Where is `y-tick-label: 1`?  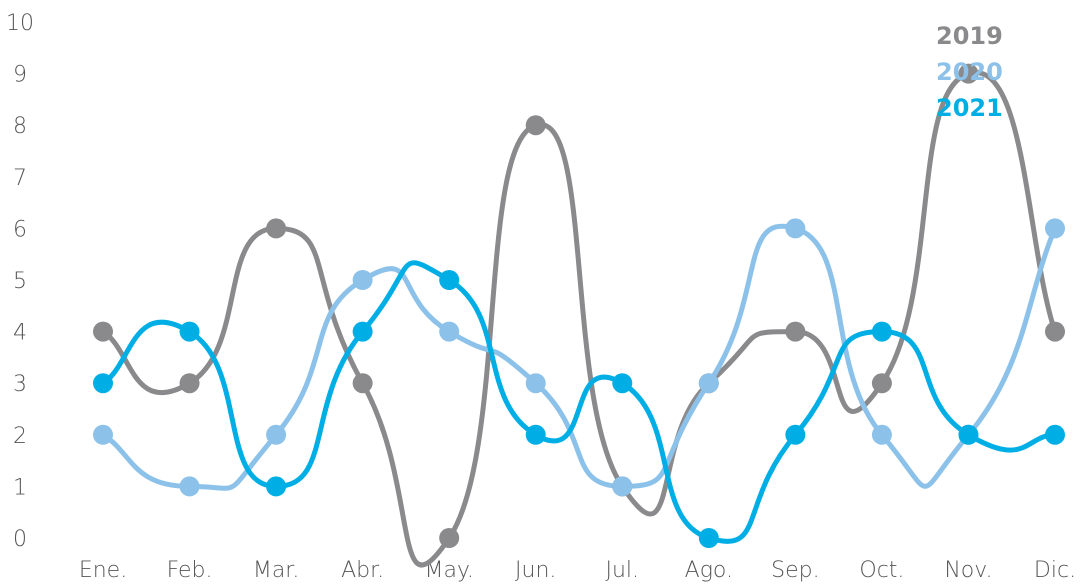 y-tick-label: 1 is located at coordinates (20, 487).